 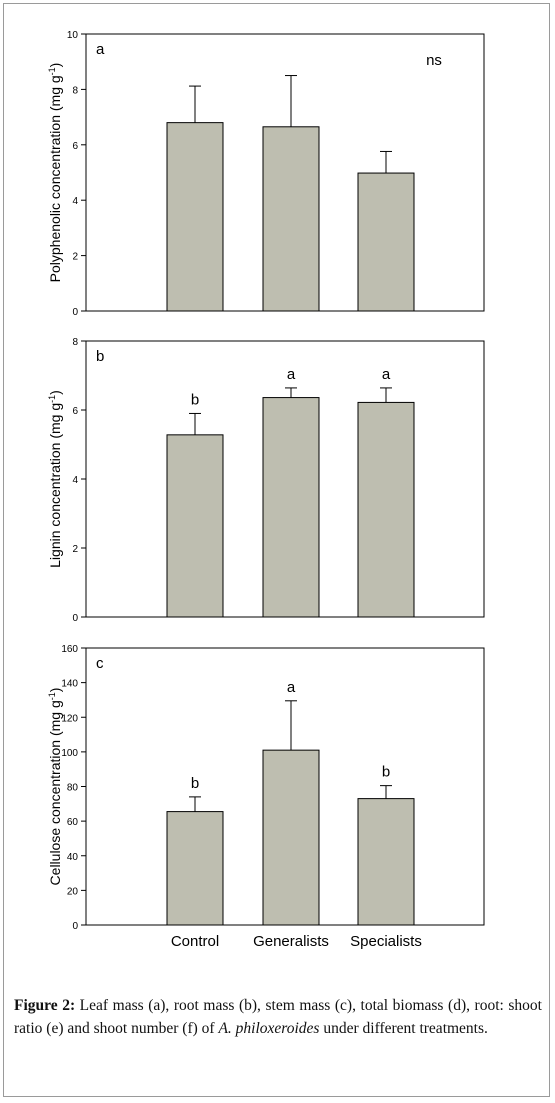 I want to click on y-tick-label: 20, so click(x=73, y=891).